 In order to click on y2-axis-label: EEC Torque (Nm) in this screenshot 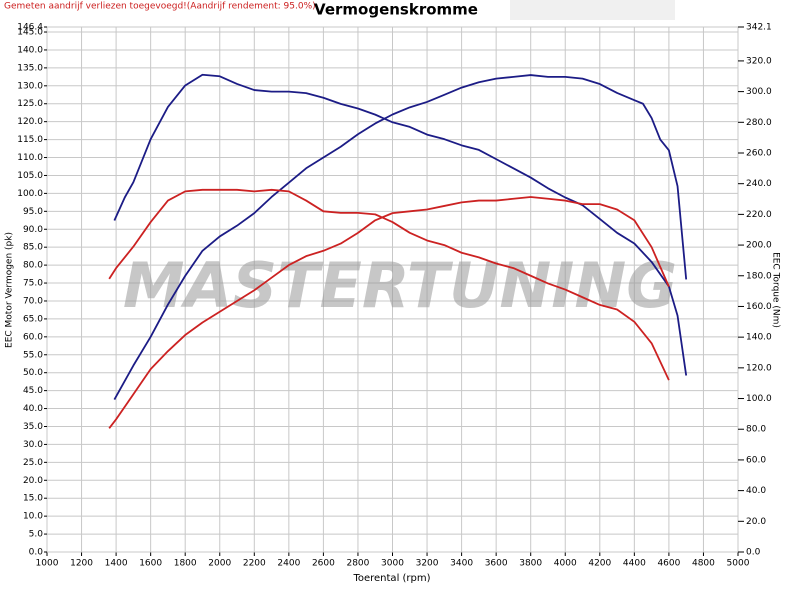, I will do `click(776, 290)`.